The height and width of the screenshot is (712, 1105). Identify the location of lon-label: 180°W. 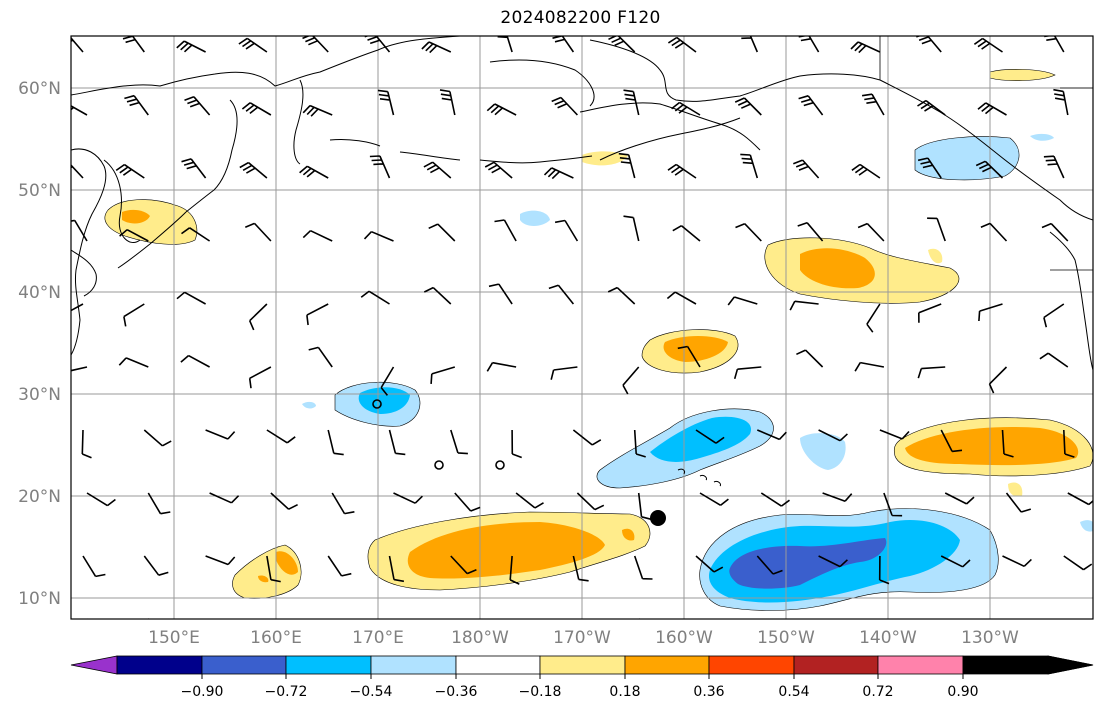
(480, 638).